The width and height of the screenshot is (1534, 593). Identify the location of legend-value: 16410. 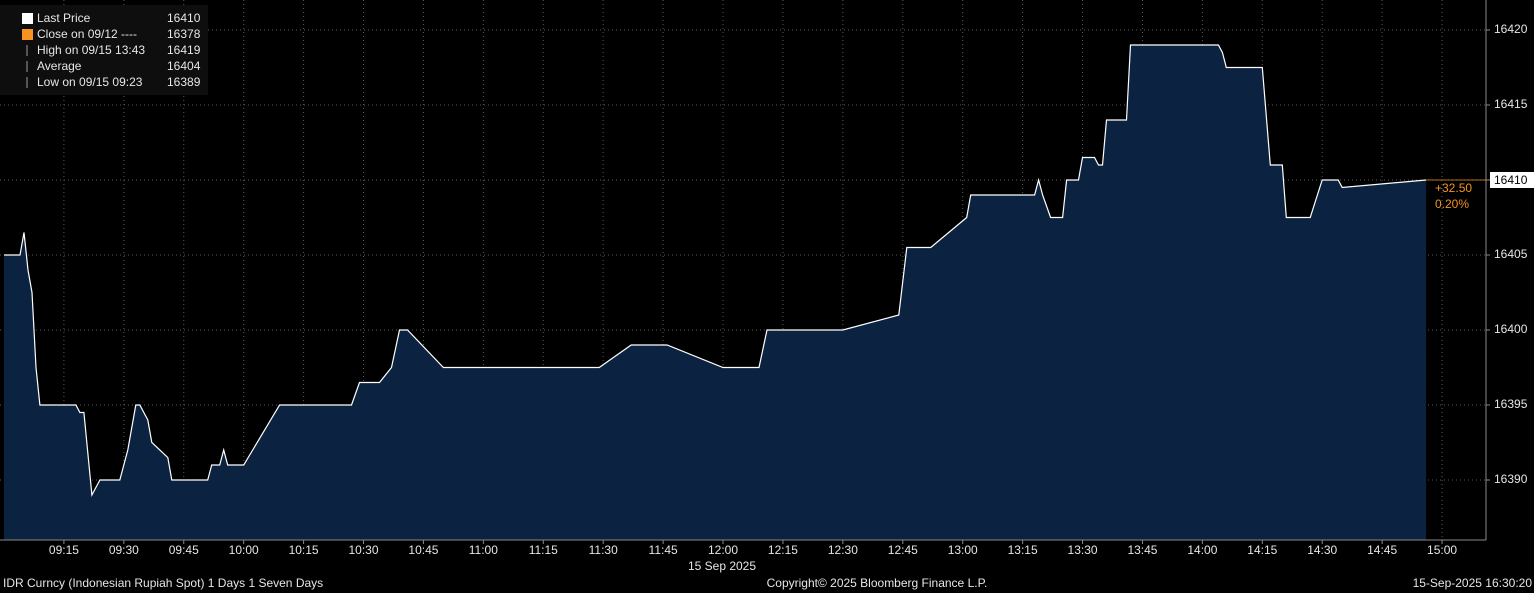
(184, 18).